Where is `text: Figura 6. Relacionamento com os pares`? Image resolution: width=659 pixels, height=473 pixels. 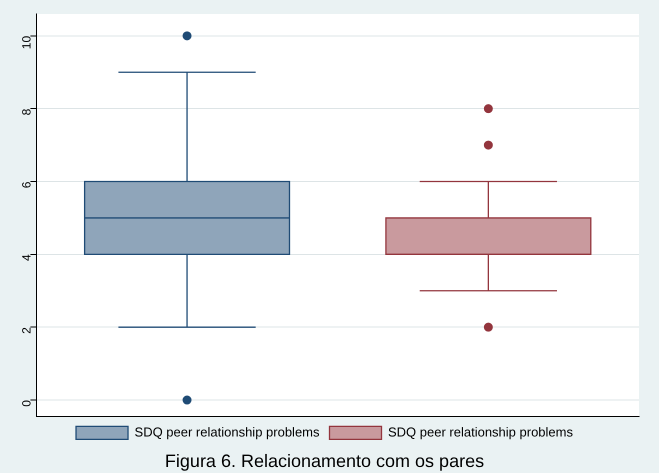
text: Figura 6. Relacionamento com os pares is located at coordinates (324, 461).